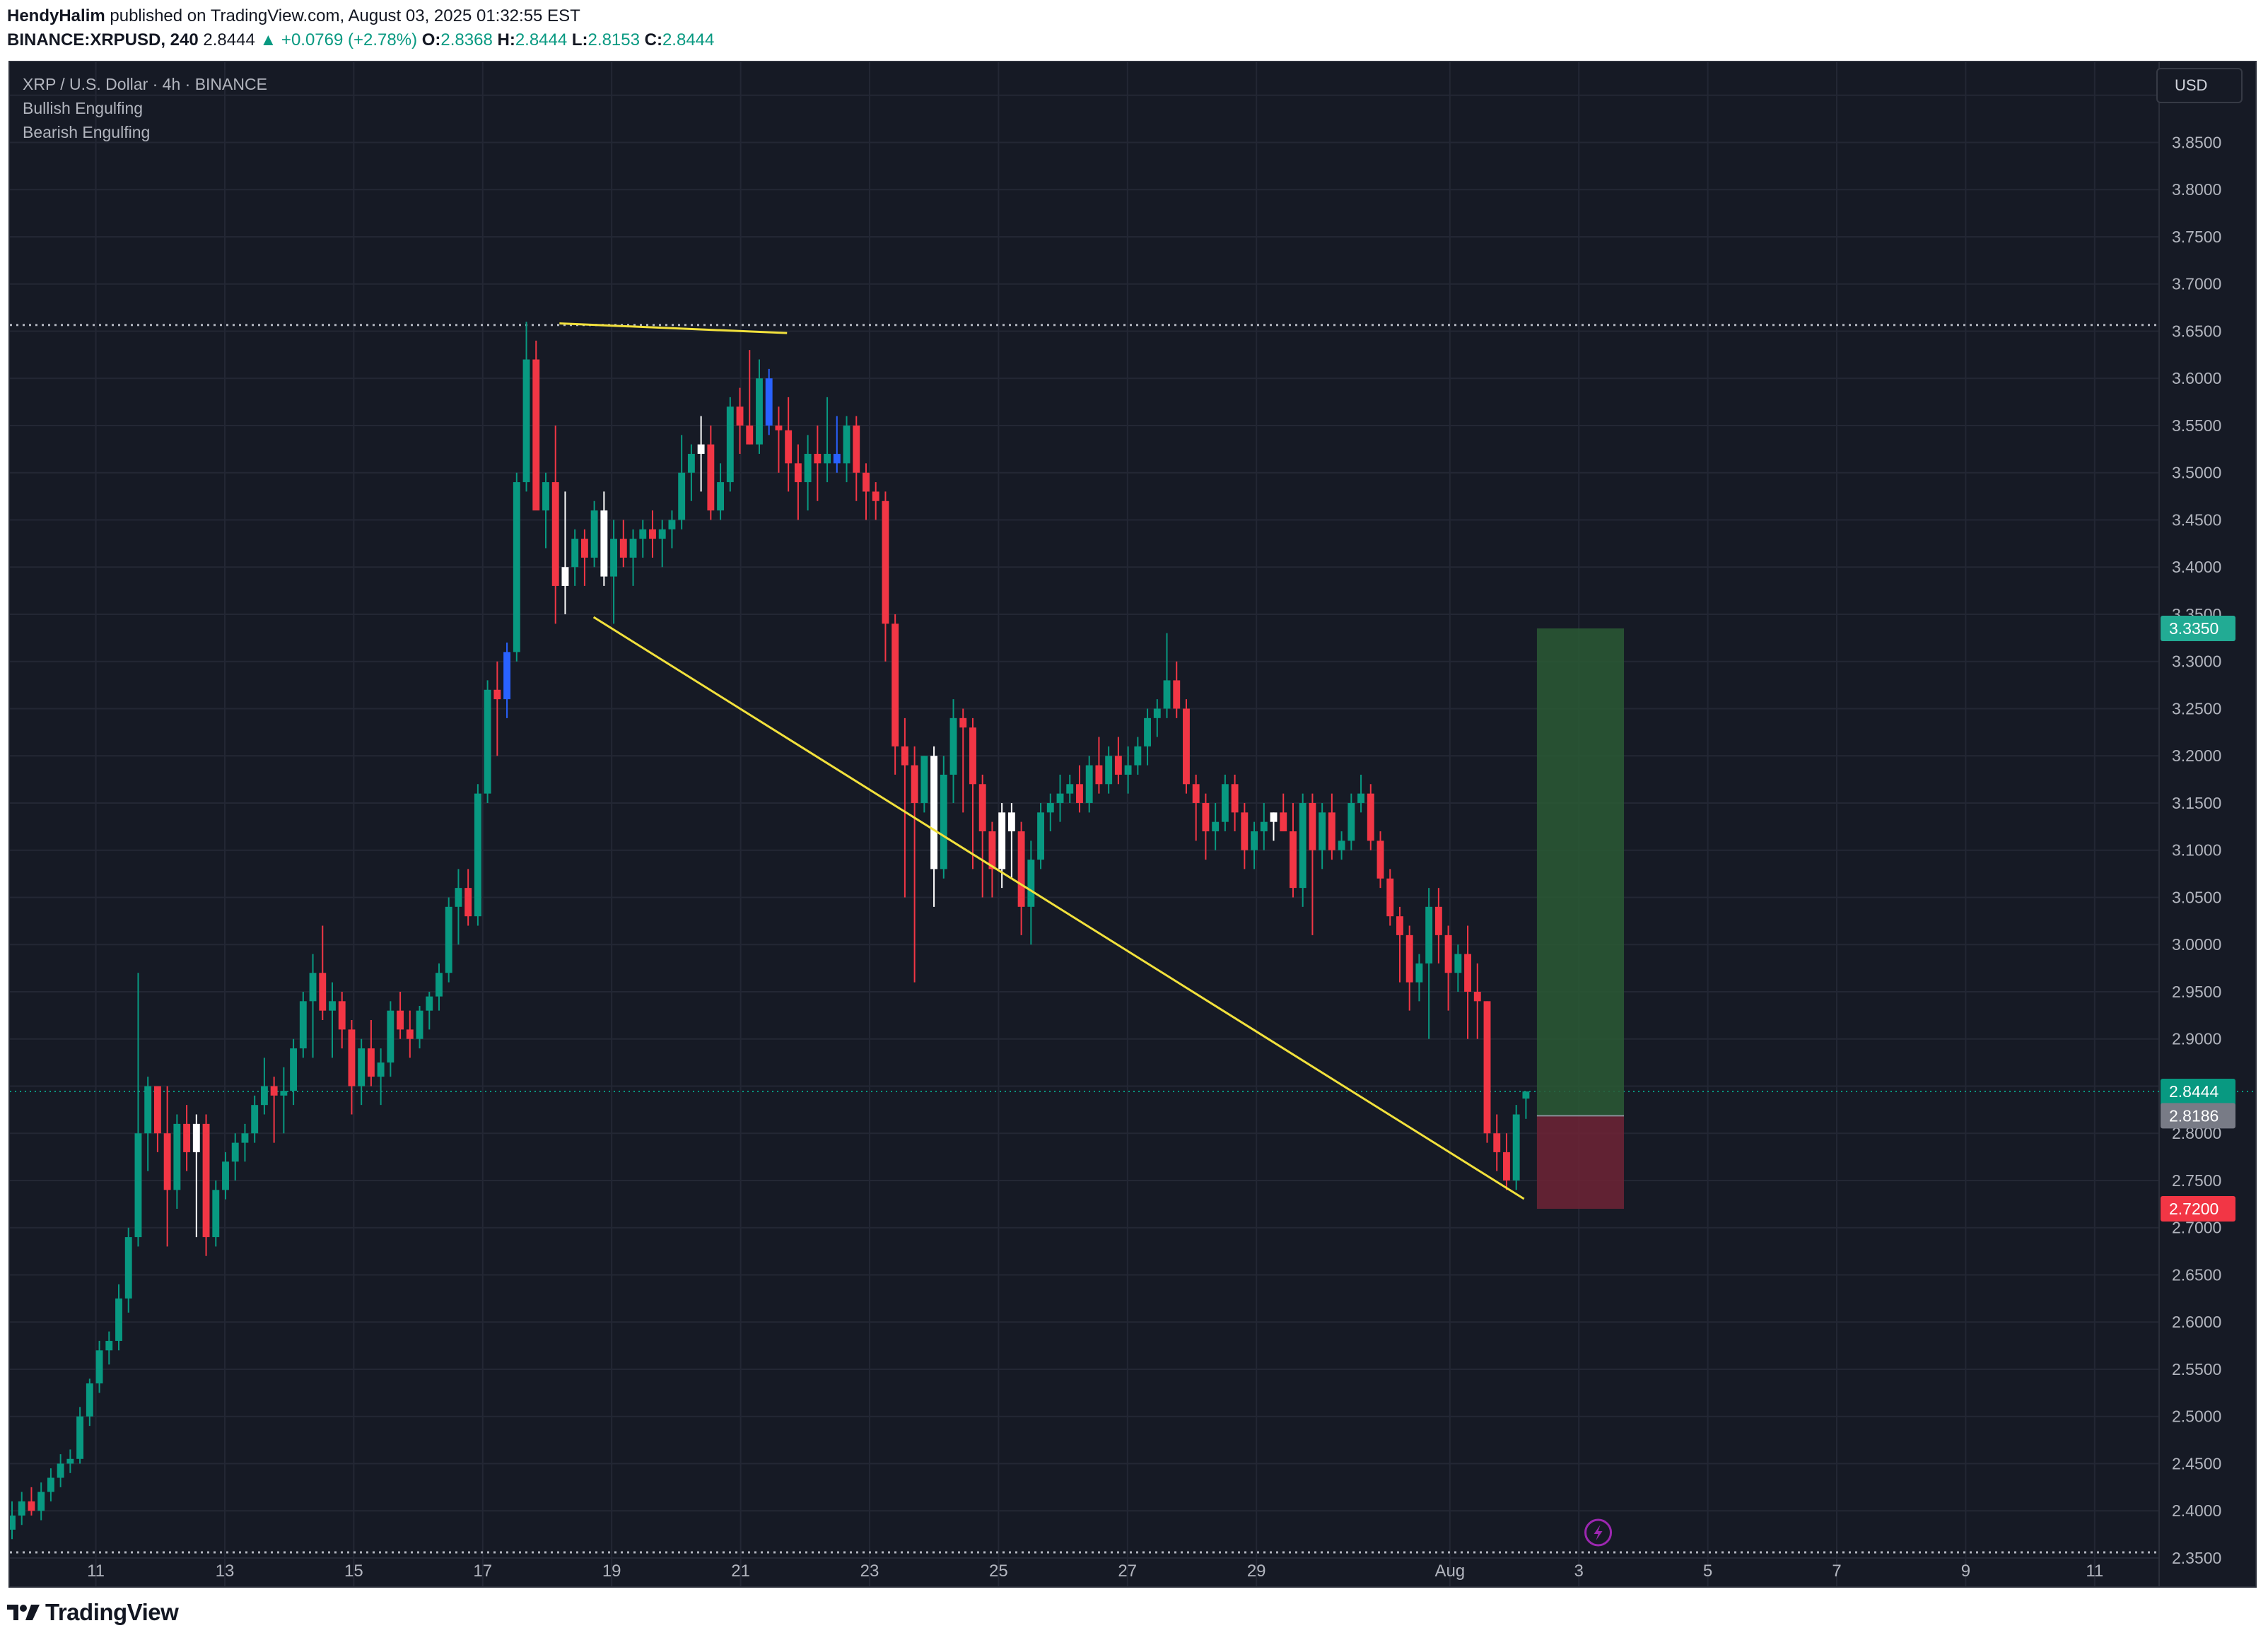  I want to click on currency-button: USD, so click(2199, 85).